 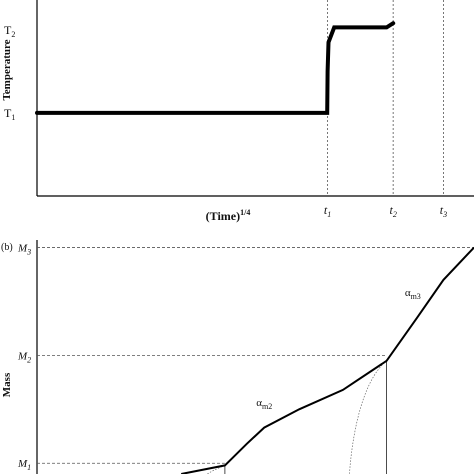 I want to click on ylabel-mass: Mass, so click(x=7, y=384).